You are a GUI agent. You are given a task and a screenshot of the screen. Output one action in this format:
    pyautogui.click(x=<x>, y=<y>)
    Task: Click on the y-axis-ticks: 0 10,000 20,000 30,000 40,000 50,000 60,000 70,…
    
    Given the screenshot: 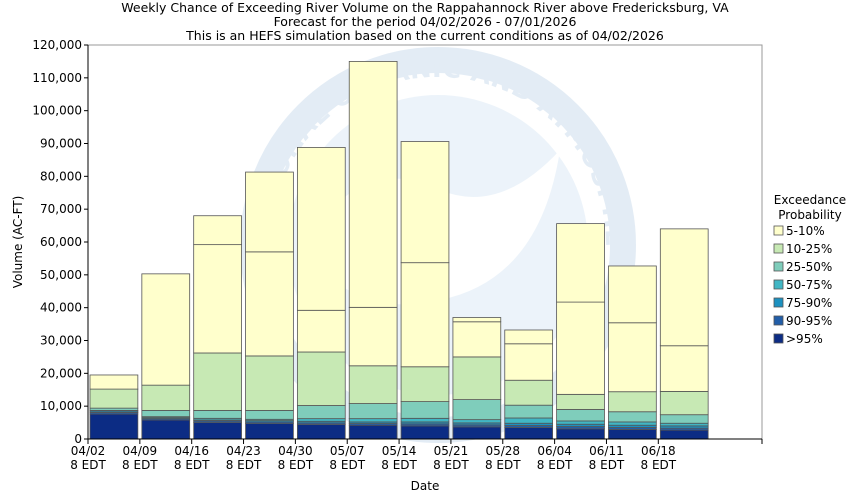 What is the action you would take?
    pyautogui.click(x=60, y=242)
    